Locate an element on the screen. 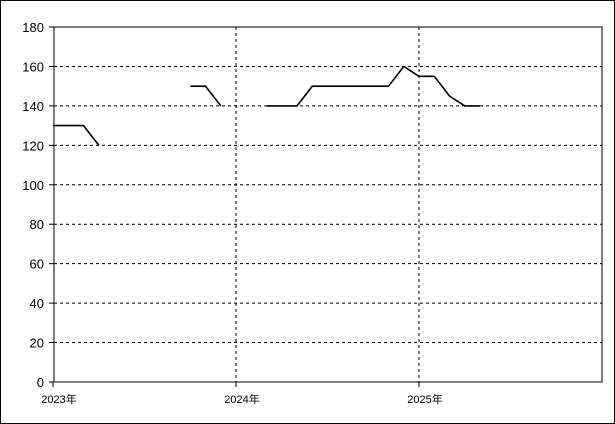  y-tick-label: 0 is located at coordinates (40, 382).